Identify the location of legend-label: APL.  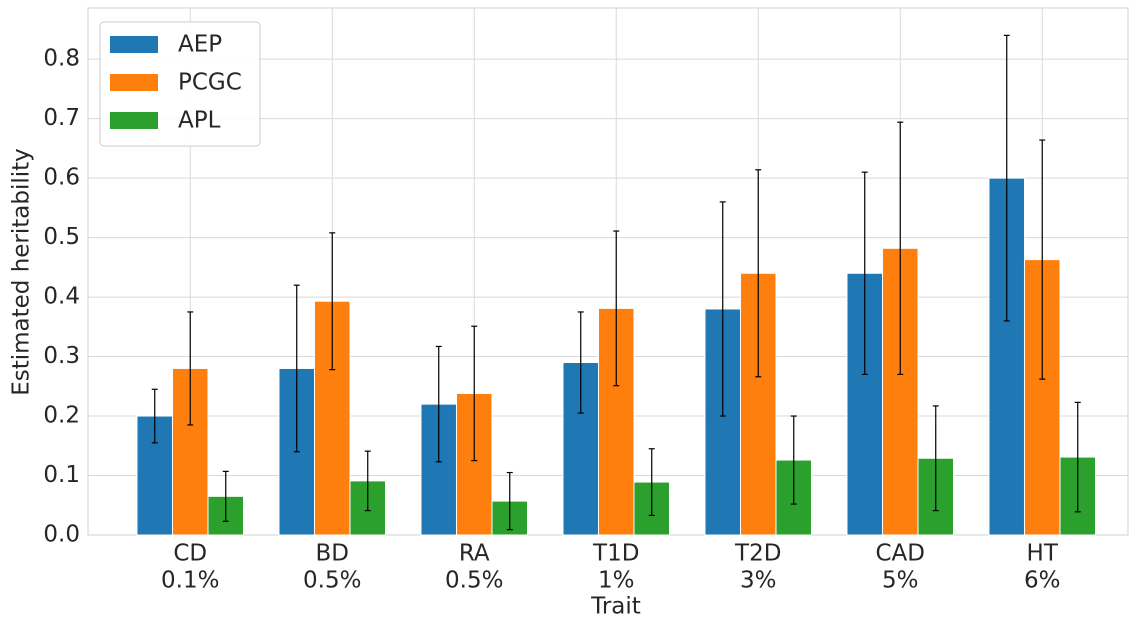
(199, 121).